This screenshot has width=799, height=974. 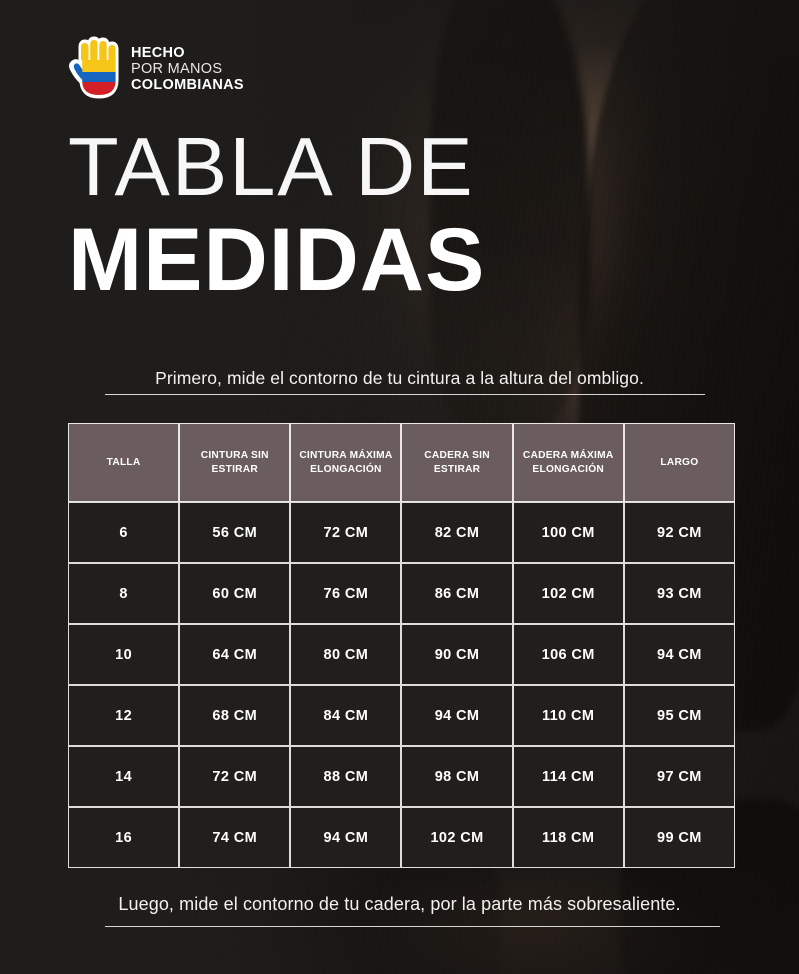 I want to click on table-row: 8 60 CM 76 CM 86 CM 102 CM 93 CM, so click(x=401, y=593).